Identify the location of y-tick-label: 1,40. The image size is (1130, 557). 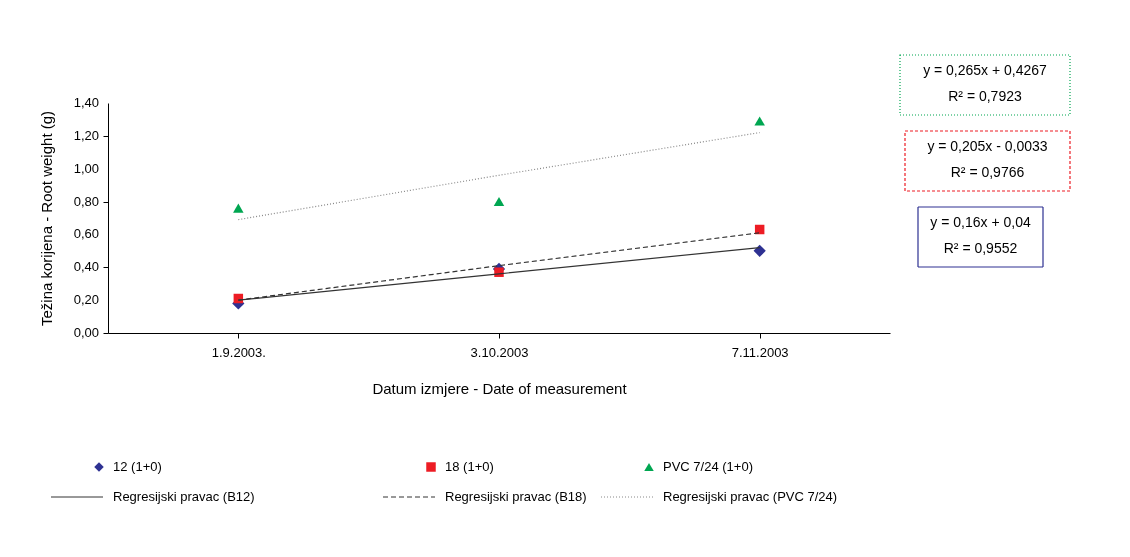
(86, 102).